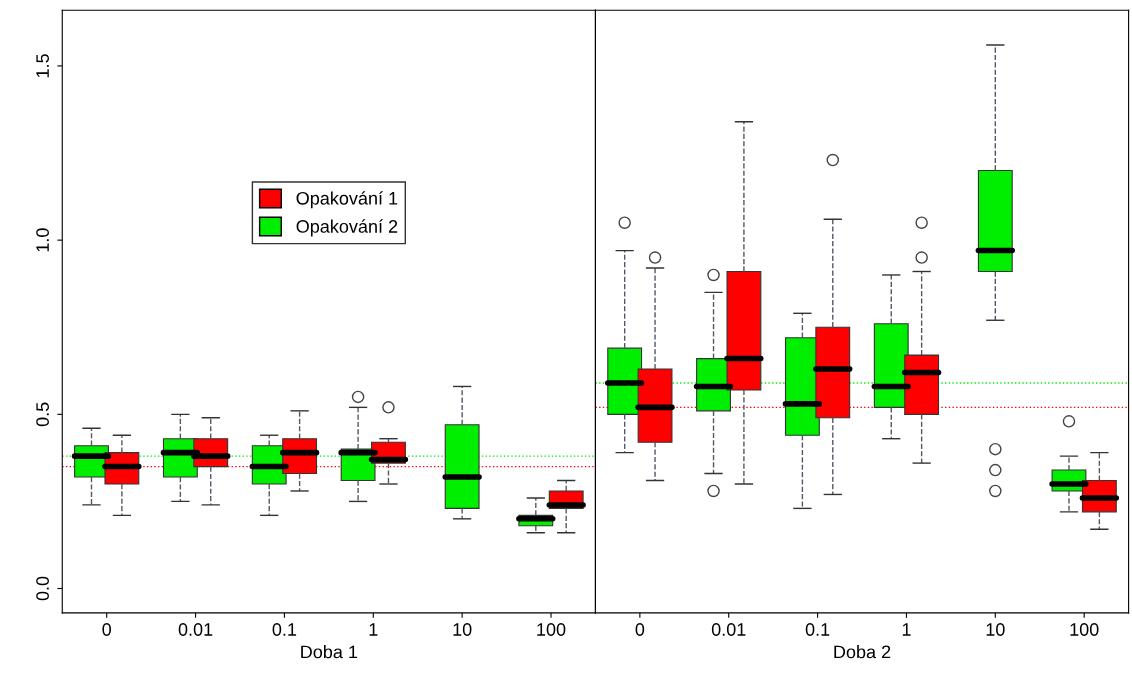  Describe the element at coordinates (42, 240) in the screenshot. I see `y-tick-label: 1.0` at that location.